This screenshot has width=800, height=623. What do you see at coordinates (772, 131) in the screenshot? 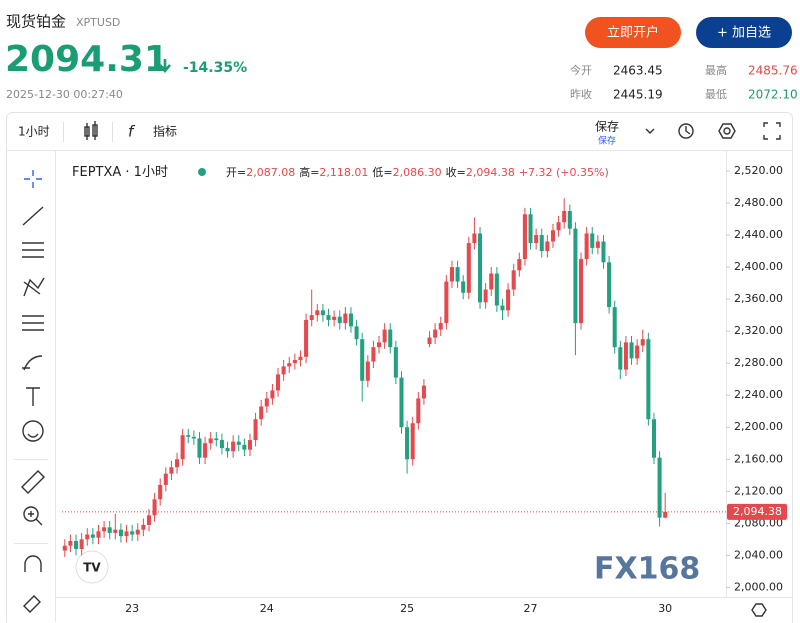
I see `fullscreen-icon` at bounding box center [772, 131].